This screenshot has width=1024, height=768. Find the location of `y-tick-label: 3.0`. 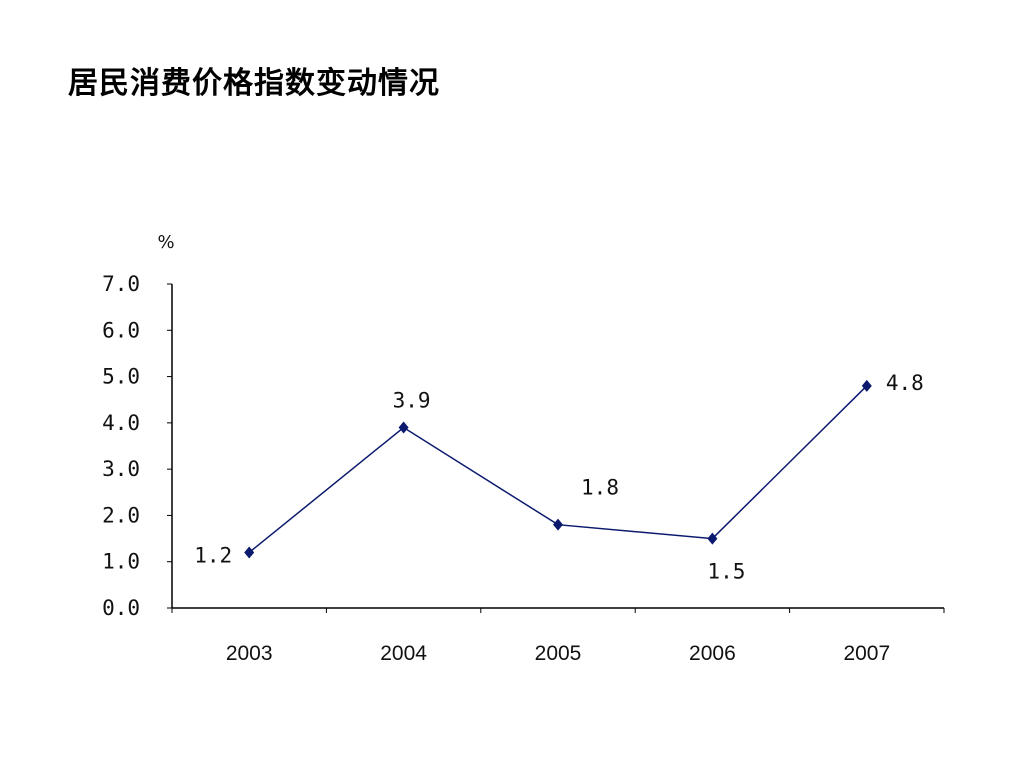

y-tick-label: 3.0 is located at coordinates (121, 469).